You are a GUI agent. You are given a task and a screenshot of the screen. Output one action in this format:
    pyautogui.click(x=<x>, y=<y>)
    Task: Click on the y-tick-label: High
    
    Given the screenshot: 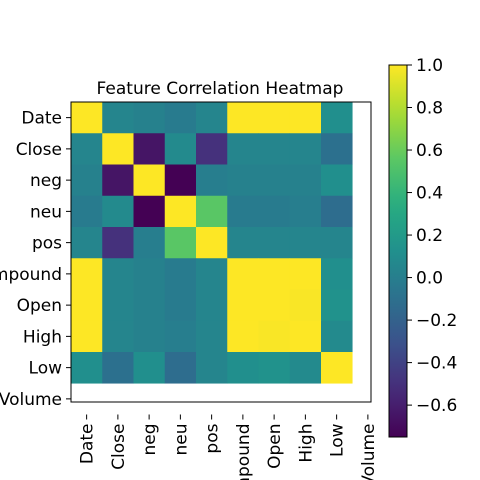 What is the action you would take?
    pyautogui.click(x=42, y=337)
    